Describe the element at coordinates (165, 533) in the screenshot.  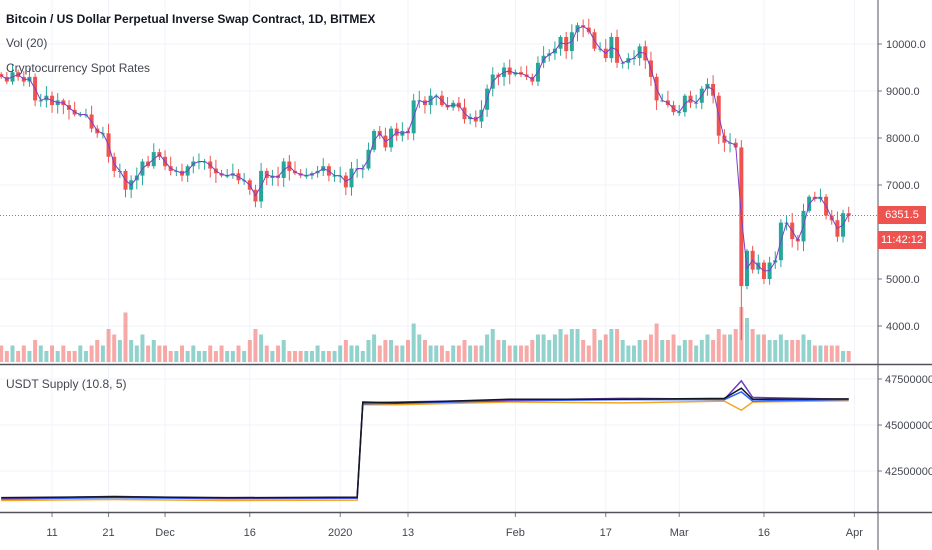
I see `time-axis-label: Dec` at that location.